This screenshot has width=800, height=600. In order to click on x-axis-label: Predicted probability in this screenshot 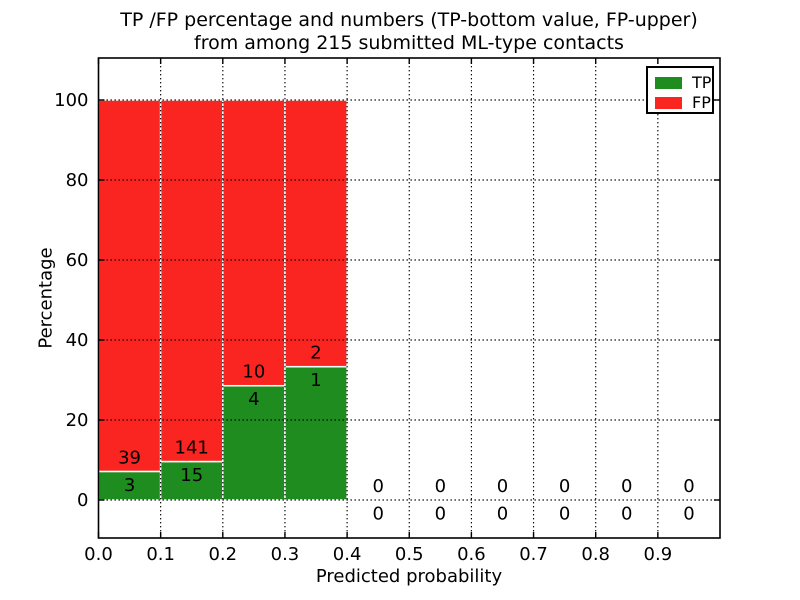, I will do `click(409, 576)`.